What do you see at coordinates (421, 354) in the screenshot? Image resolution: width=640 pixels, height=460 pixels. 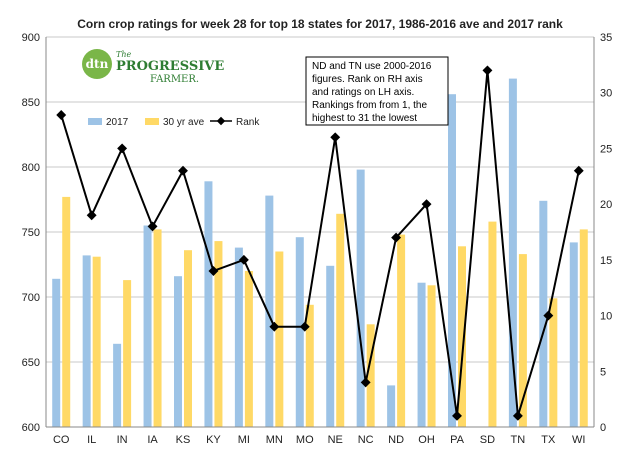 I see `bar-2017-oh` at bounding box center [421, 354].